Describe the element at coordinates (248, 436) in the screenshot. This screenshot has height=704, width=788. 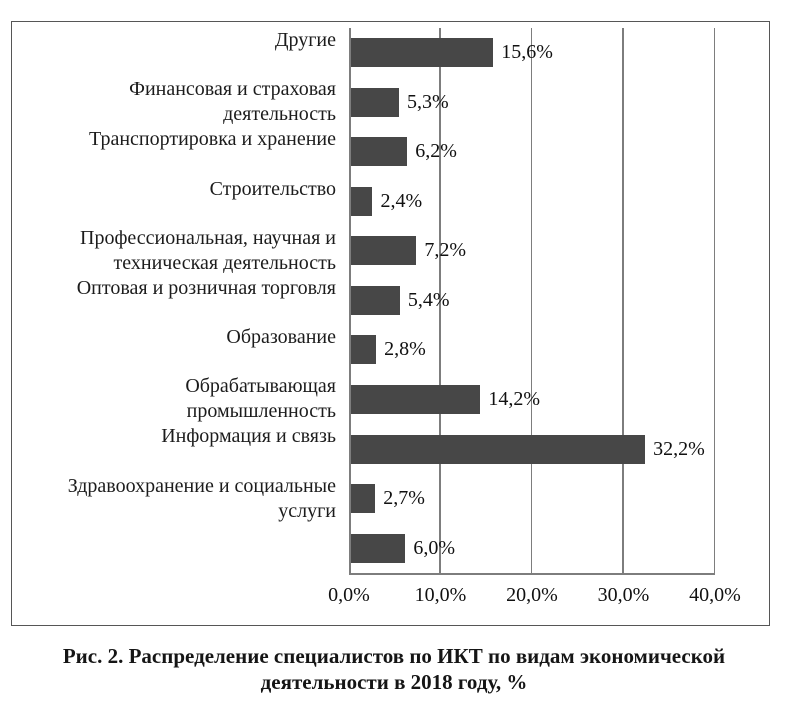
I see `category-label: Информация и связь` at that location.